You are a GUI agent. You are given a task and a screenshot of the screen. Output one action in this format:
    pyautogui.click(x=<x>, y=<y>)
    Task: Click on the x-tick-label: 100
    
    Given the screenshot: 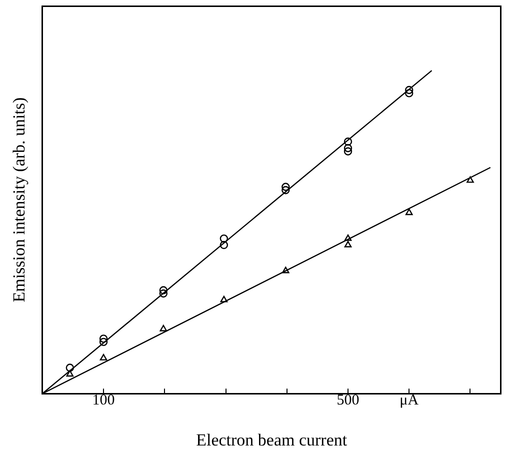 What is the action you would take?
    pyautogui.click(x=103, y=400)
    